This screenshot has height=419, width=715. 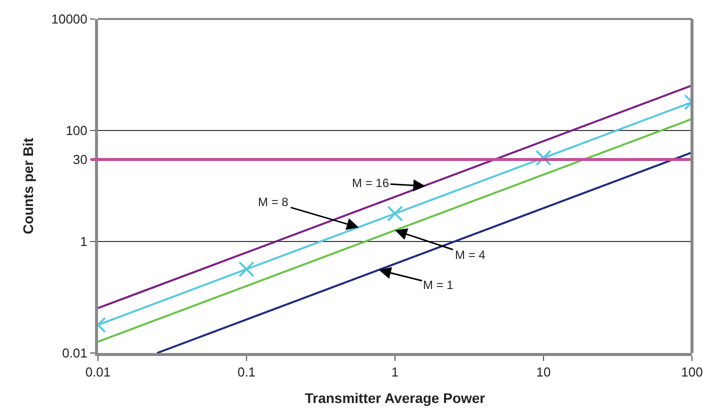 I want to click on x-axis-title: Transmitter Average Power, so click(x=395, y=398).